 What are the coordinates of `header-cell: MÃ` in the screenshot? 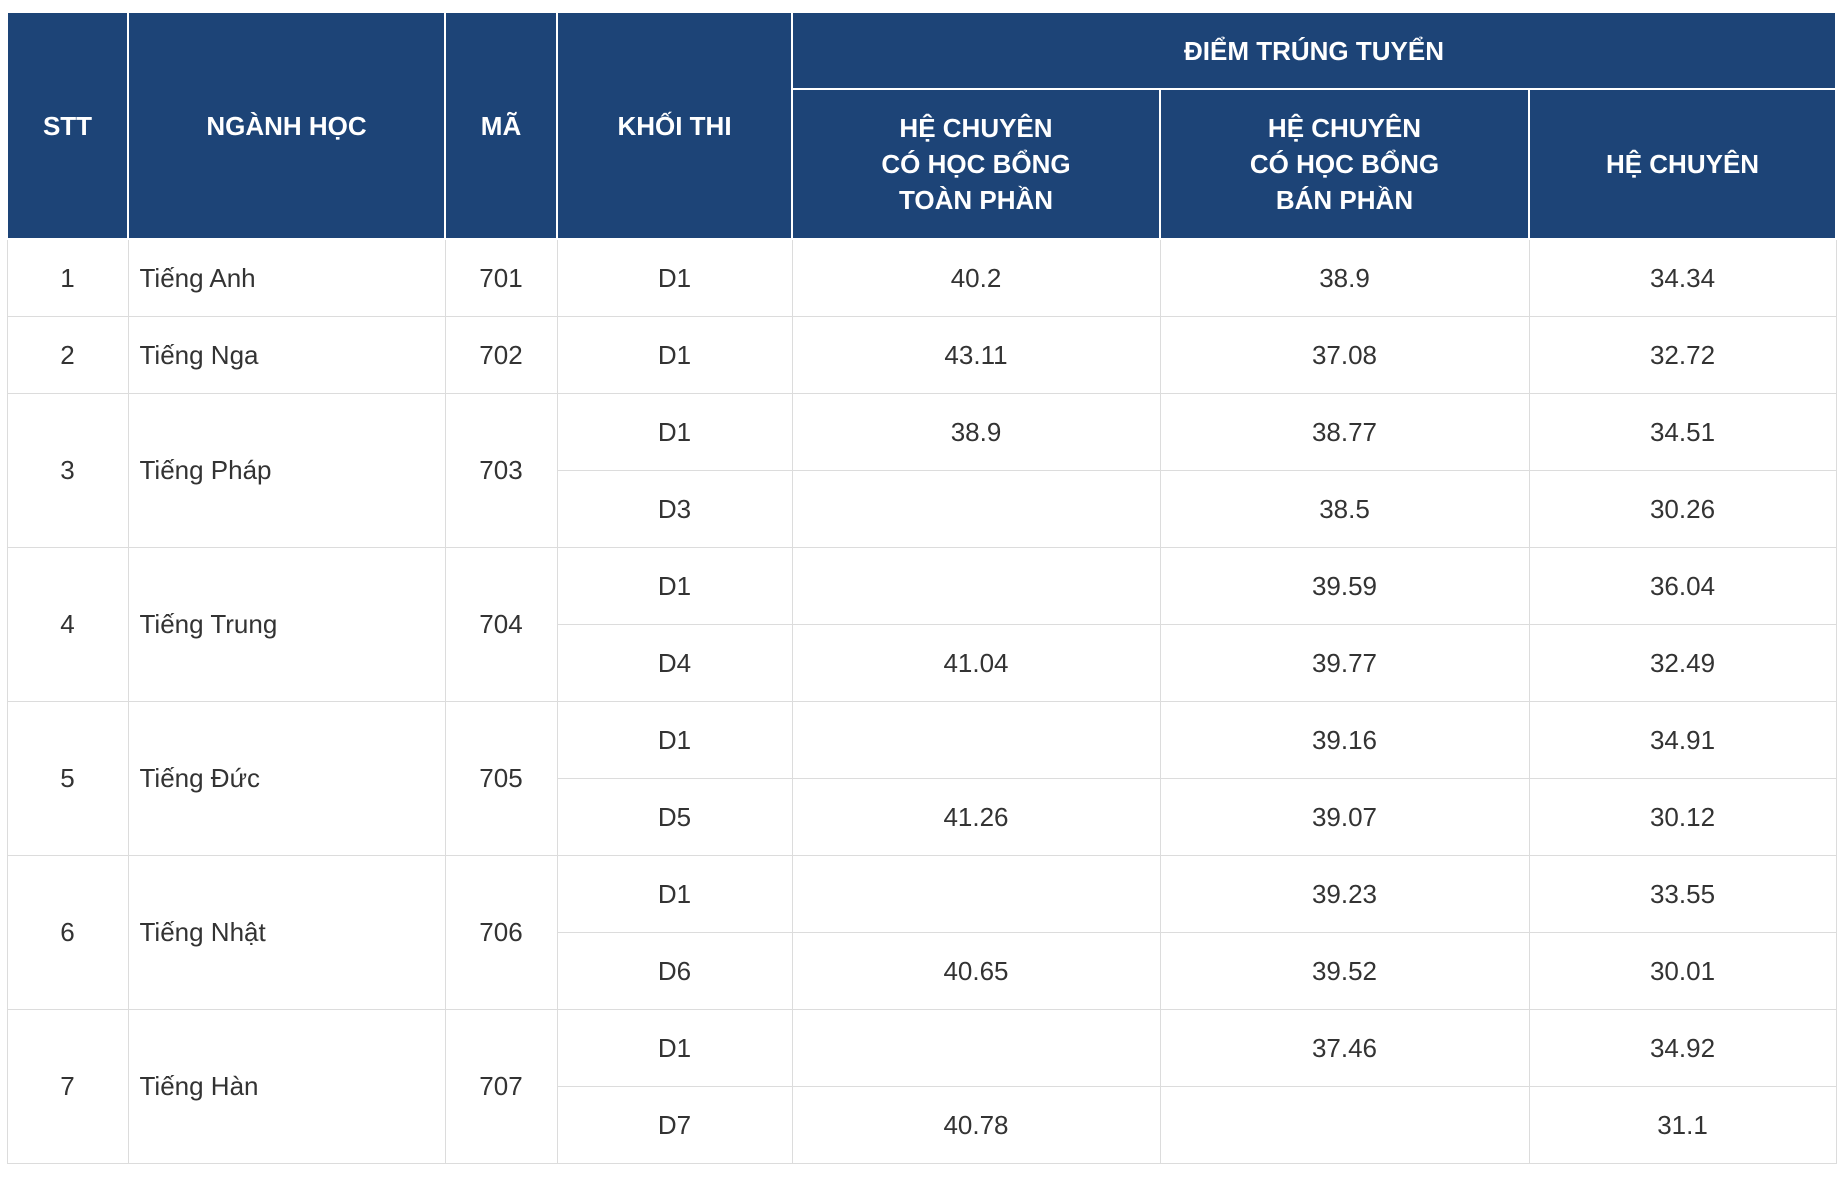 It's located at (501, 125).